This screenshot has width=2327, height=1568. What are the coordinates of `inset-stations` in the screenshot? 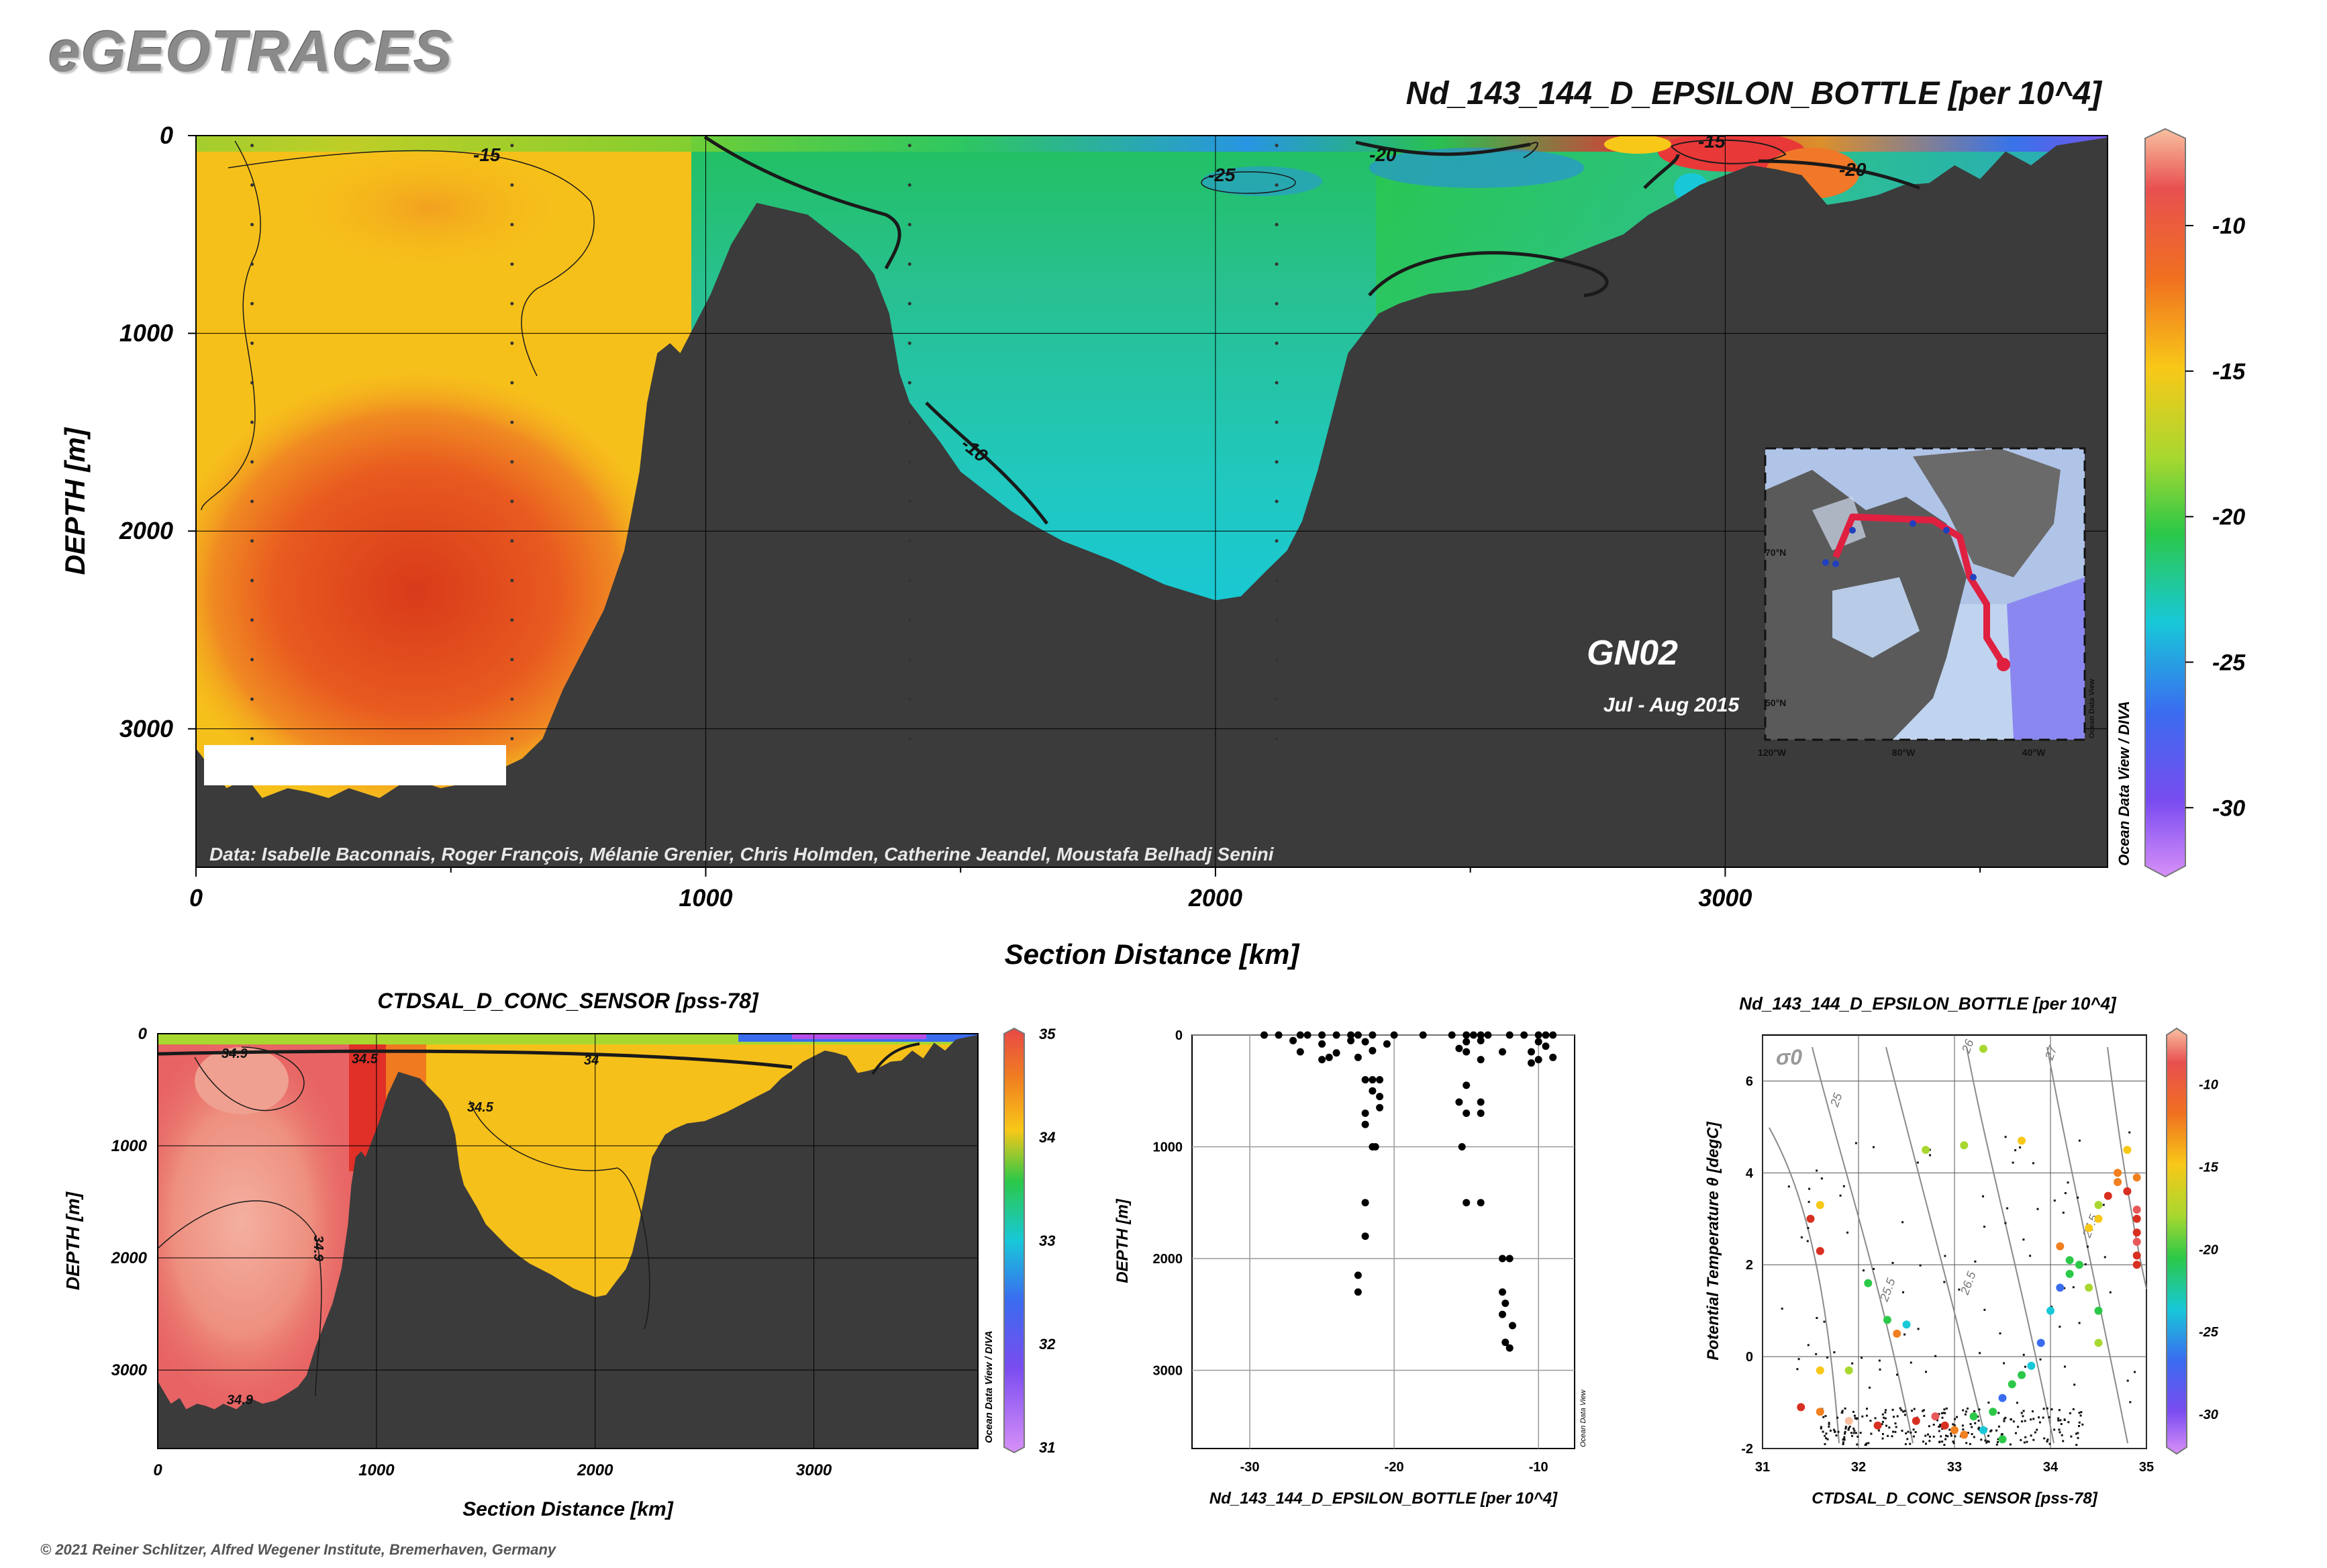 It's located at (1899, 551).